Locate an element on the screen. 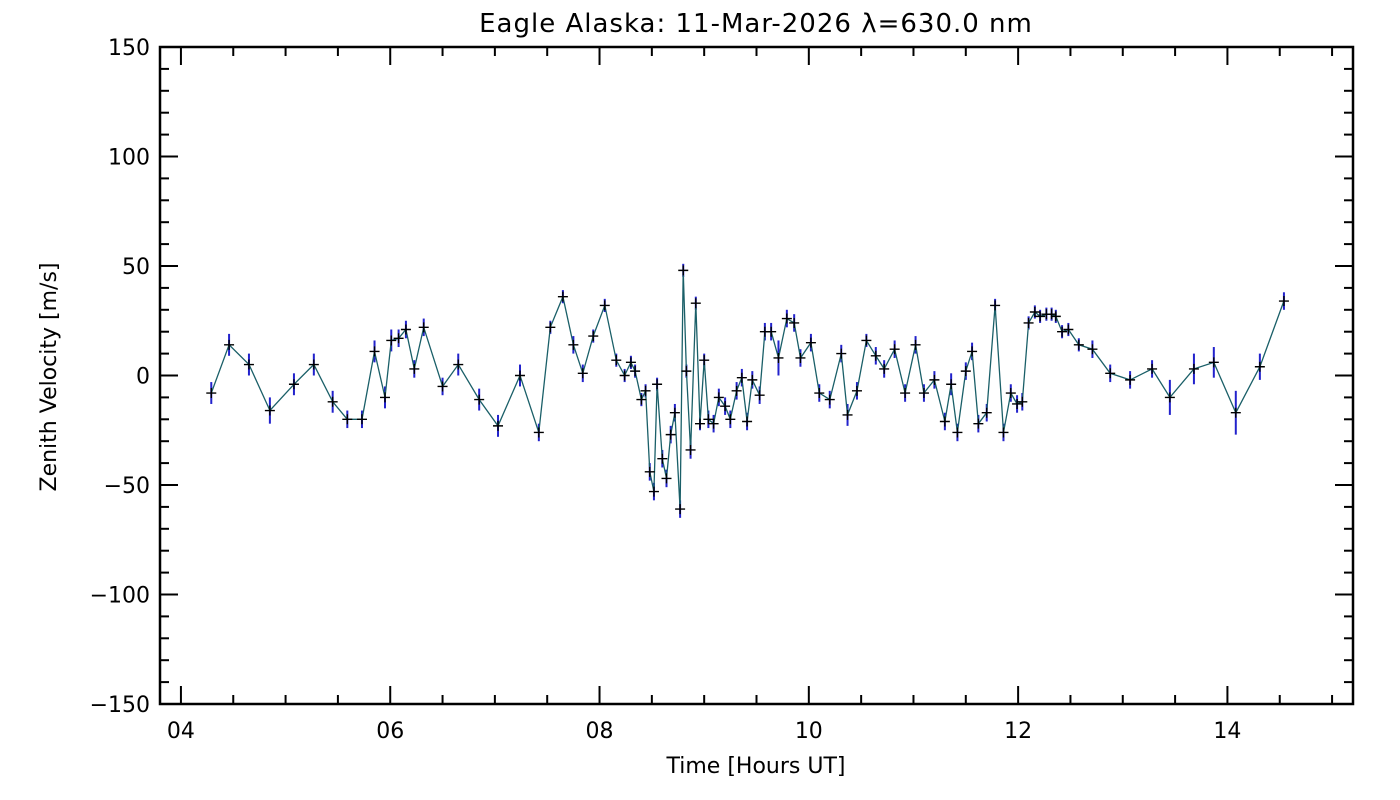 The height and width of the screenshot is (800, 1400). y-tick-label: 0 is located at coordinates (143, 377).